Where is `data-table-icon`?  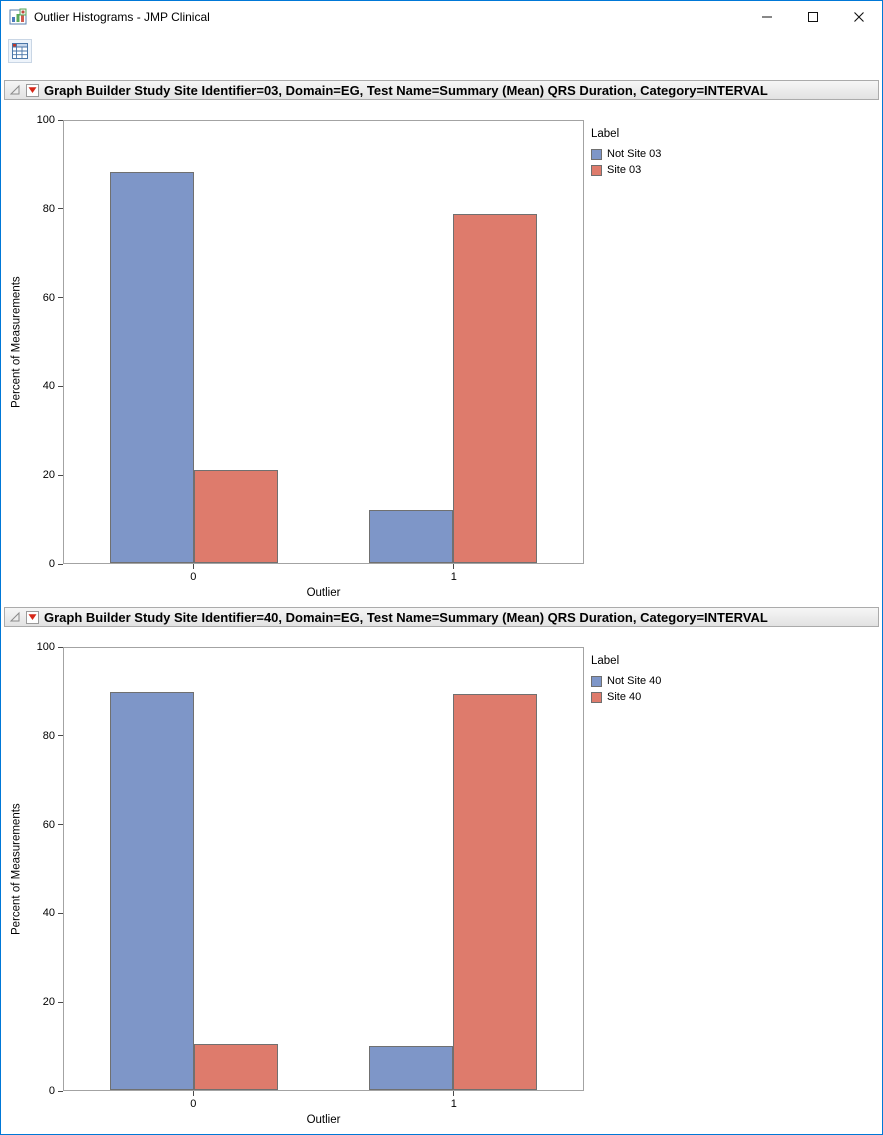
data-table-icon is located at coordinates (20, 51).